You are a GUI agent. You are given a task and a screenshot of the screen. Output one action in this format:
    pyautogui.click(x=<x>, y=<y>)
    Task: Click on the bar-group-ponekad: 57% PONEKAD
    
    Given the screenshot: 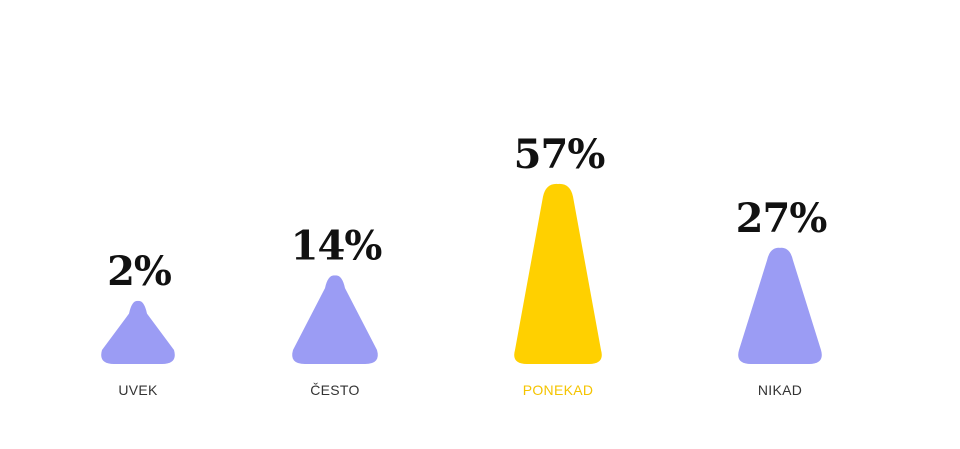 What is the action you would take?
    pyautogui.click(x=560, y=264)
    